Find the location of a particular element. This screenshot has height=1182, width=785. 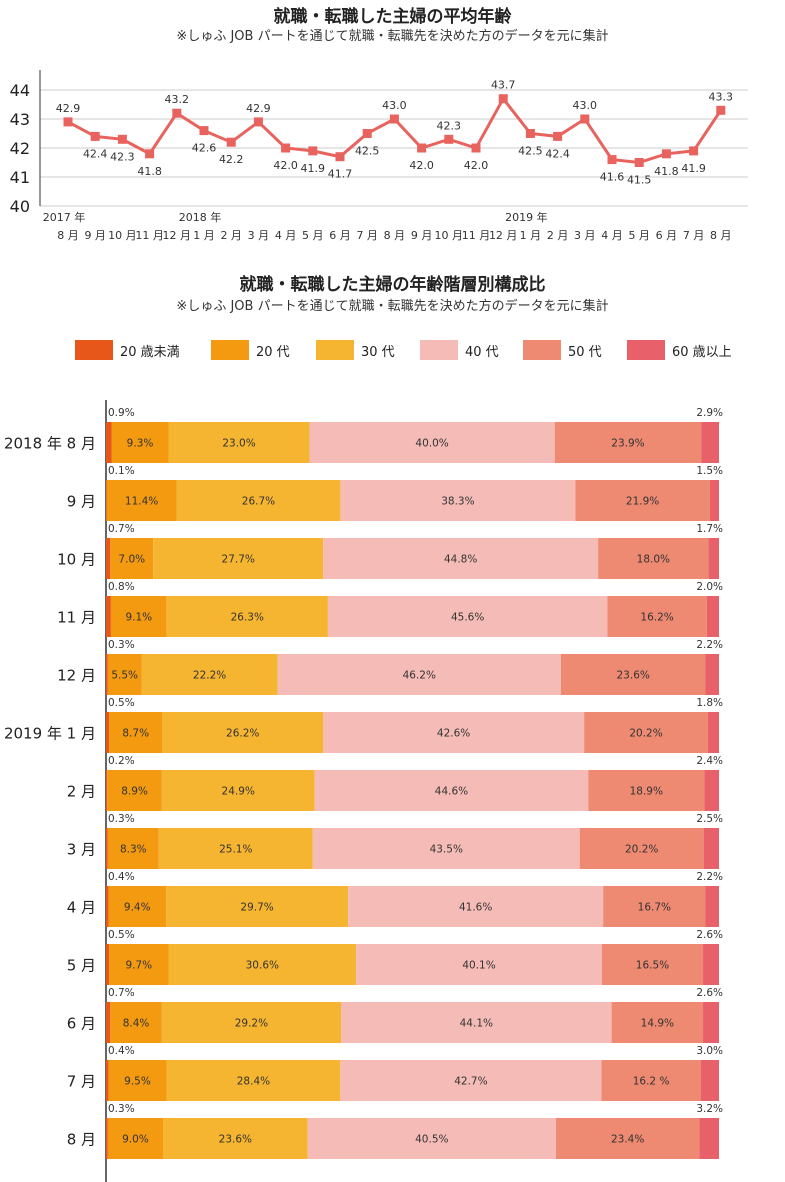

legend-item: 60 歳以上 is located at coordinates (679, 350).